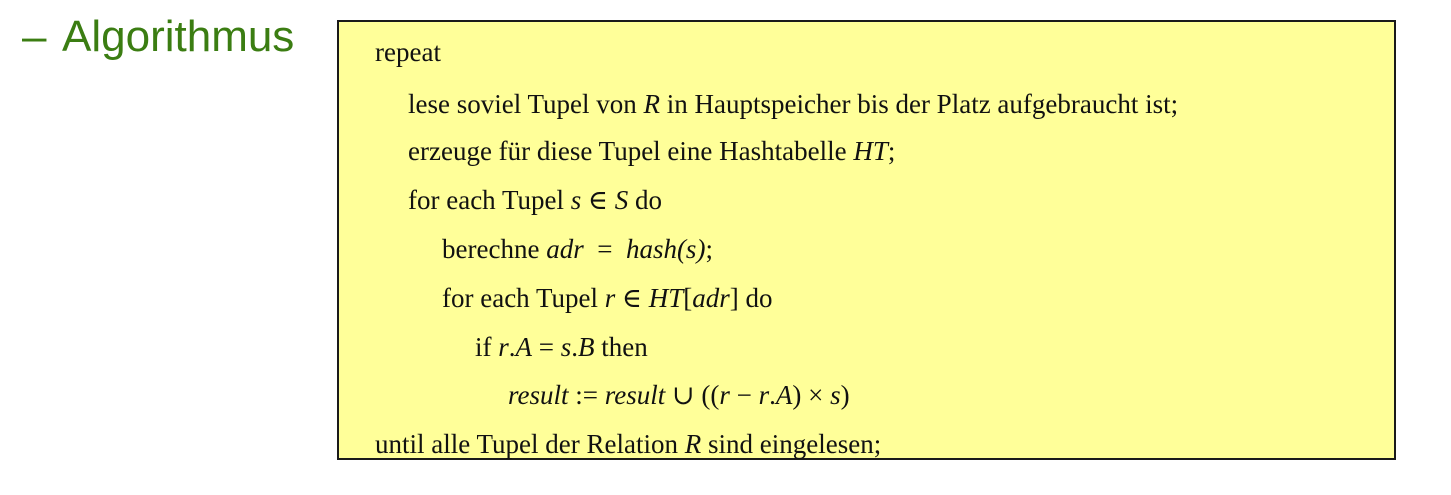 The width and height of the screenshot is (1451, 495). I want to click on code-text: repeat, so click(408, 52).